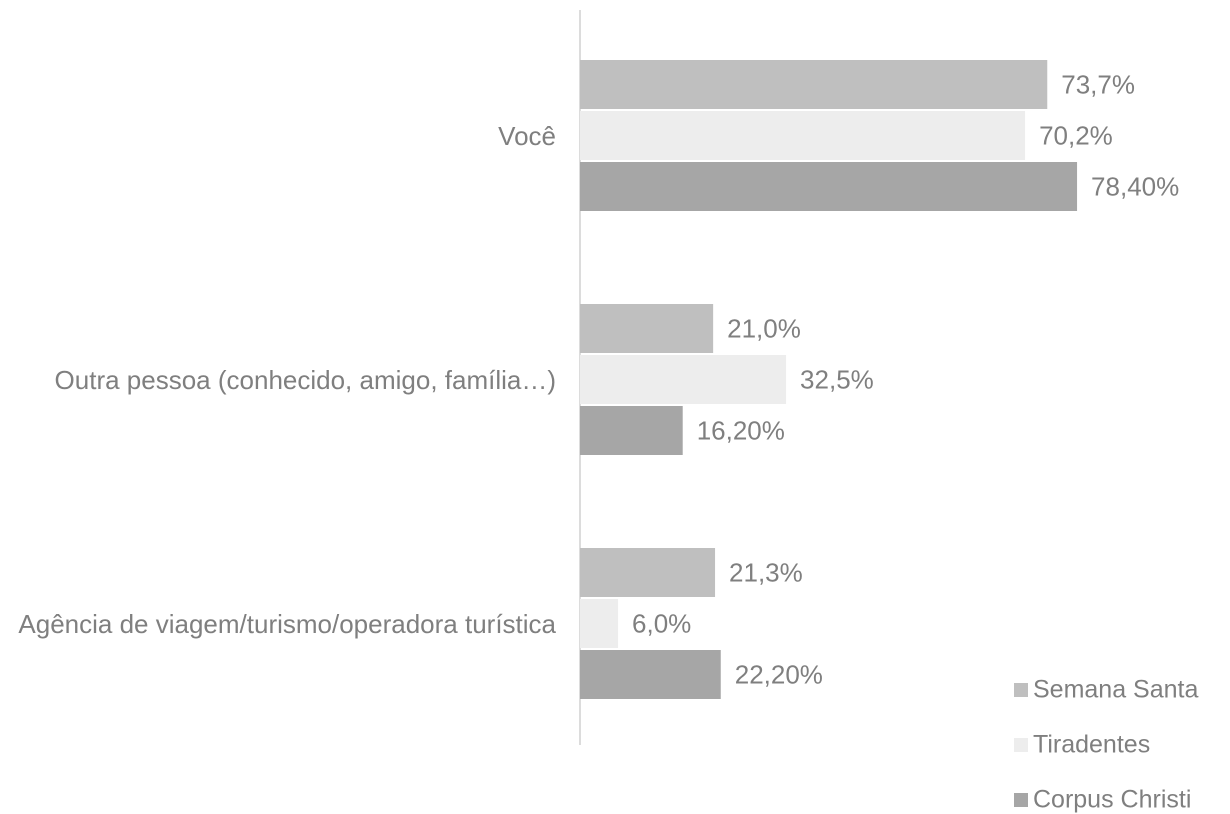 The width and height of the screenshot is (1230, 814). What do you see at coordinates (661, 623) in the screenshot?
I see `data-label: 6,0%` at bounding box center [661, 623].